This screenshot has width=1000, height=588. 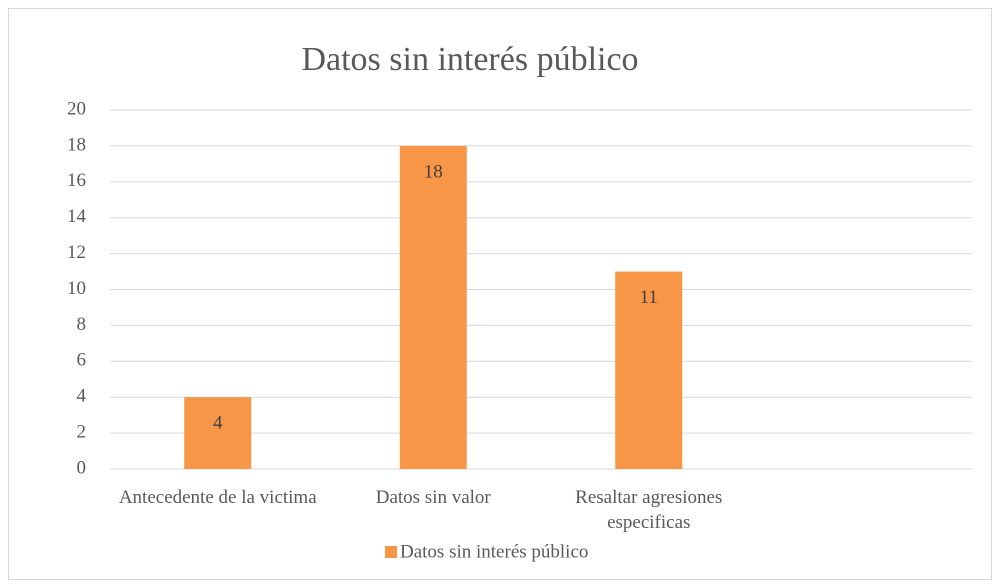 What do you see at coordinates (82, 360) in the screenshot?
I see `y-tick-label: 6` at bounding box center [82, 360].